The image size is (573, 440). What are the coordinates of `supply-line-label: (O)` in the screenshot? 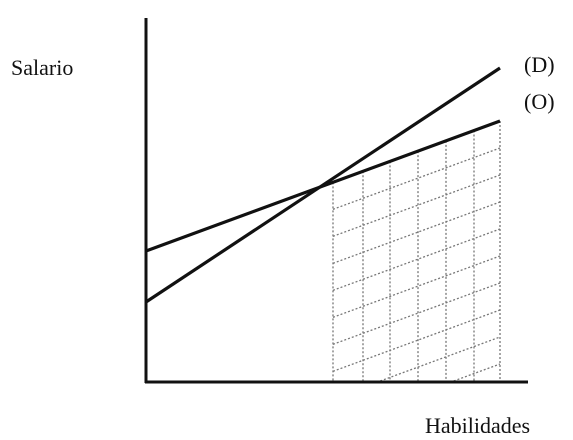 It's located at (539, 101).